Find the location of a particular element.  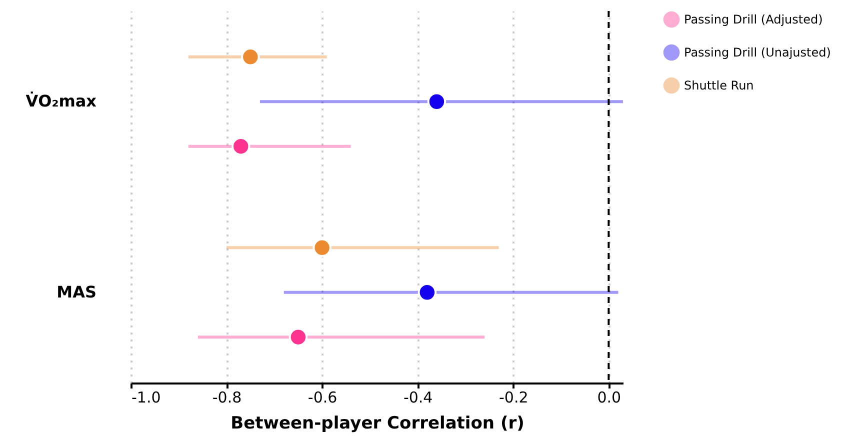

x-tick-label: -1.0 is located at coordinates (146, 397).